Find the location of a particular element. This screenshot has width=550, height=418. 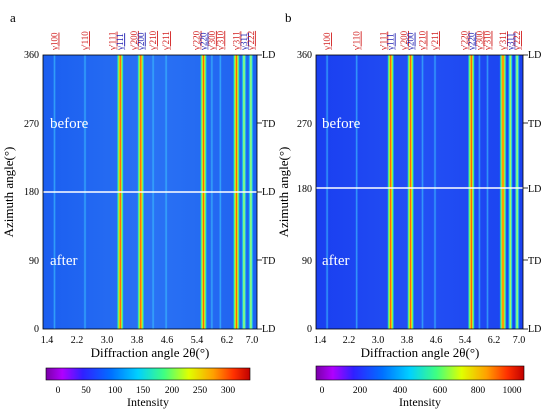

colorbar-ticks: 0 50 100 150 200 250 300 is located at coordinates (146, 391).